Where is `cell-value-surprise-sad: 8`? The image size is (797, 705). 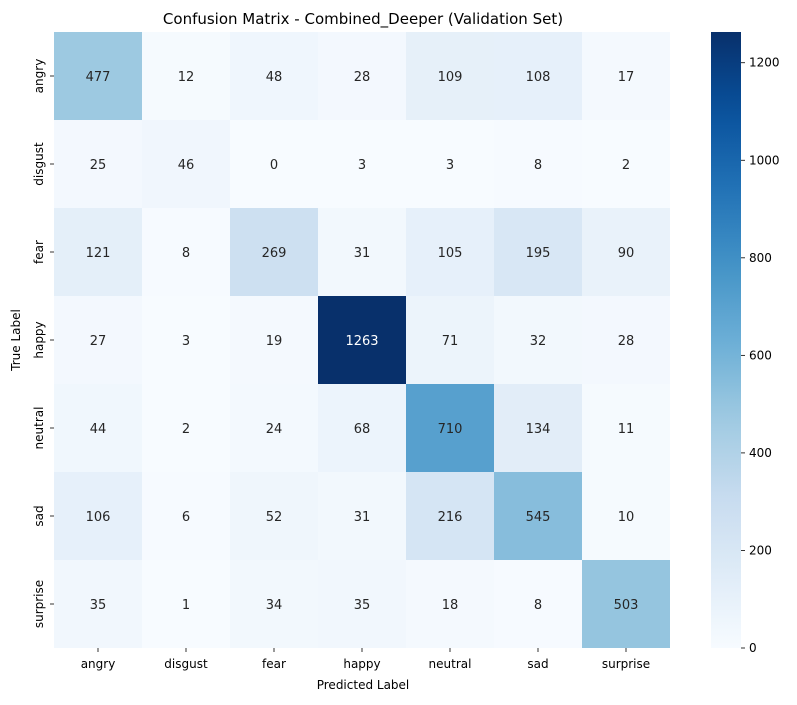
cell-value-surprise-sad: 8 is located at coordinates (538, 605).